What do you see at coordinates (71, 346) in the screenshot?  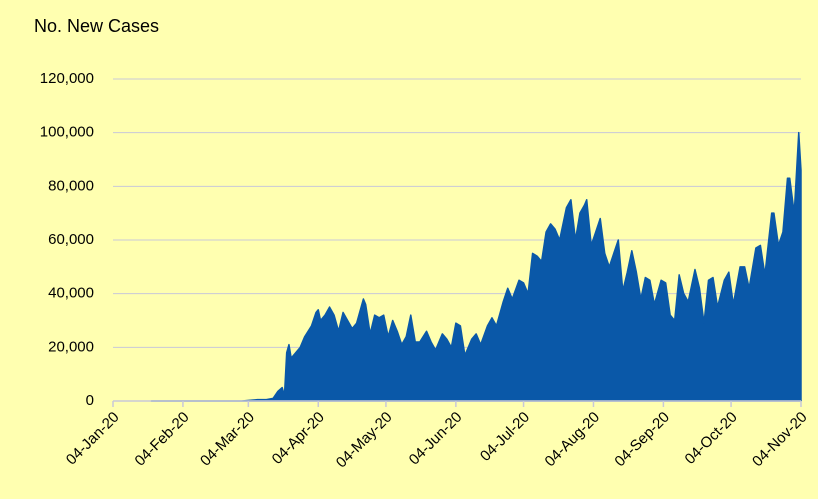 I see `y-tick-label: 20,000` at bounding box center [71, 346].